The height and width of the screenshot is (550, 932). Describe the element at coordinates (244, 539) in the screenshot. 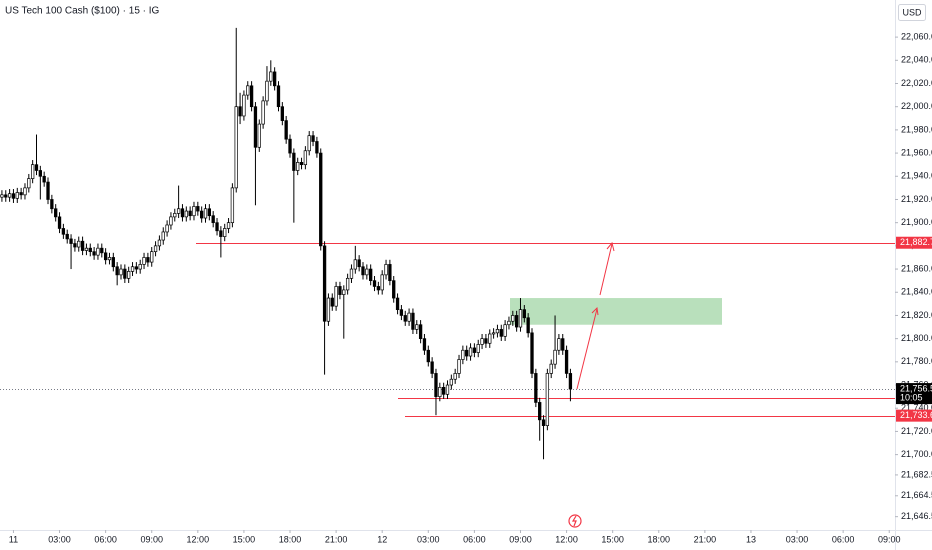

I see `x-tick-label: 15:00` at that location.